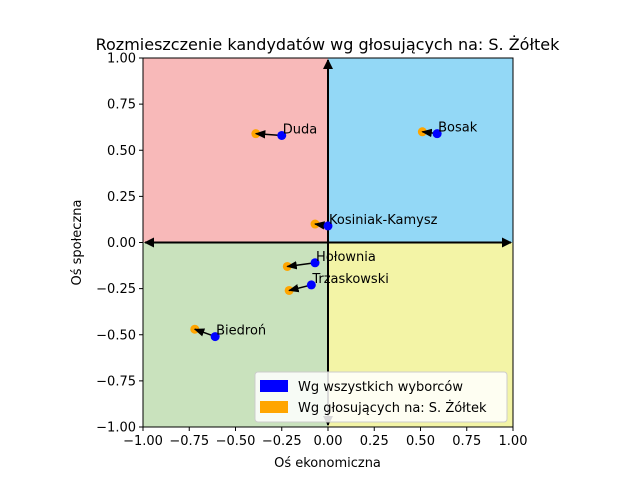  I want to click on y-tick-label-2: −0.50, so click(116, 335).